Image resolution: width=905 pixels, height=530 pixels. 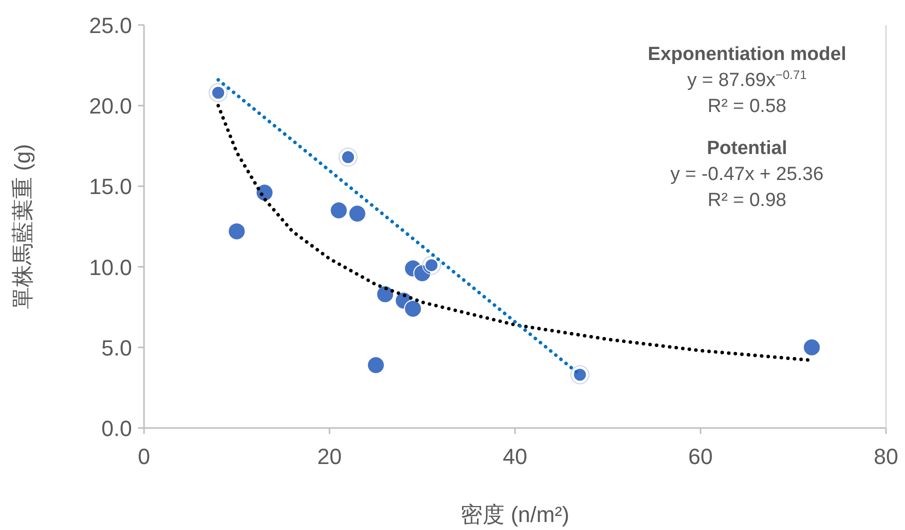 I want to click on x-tick-label: 0, so click(x=144, y=456).